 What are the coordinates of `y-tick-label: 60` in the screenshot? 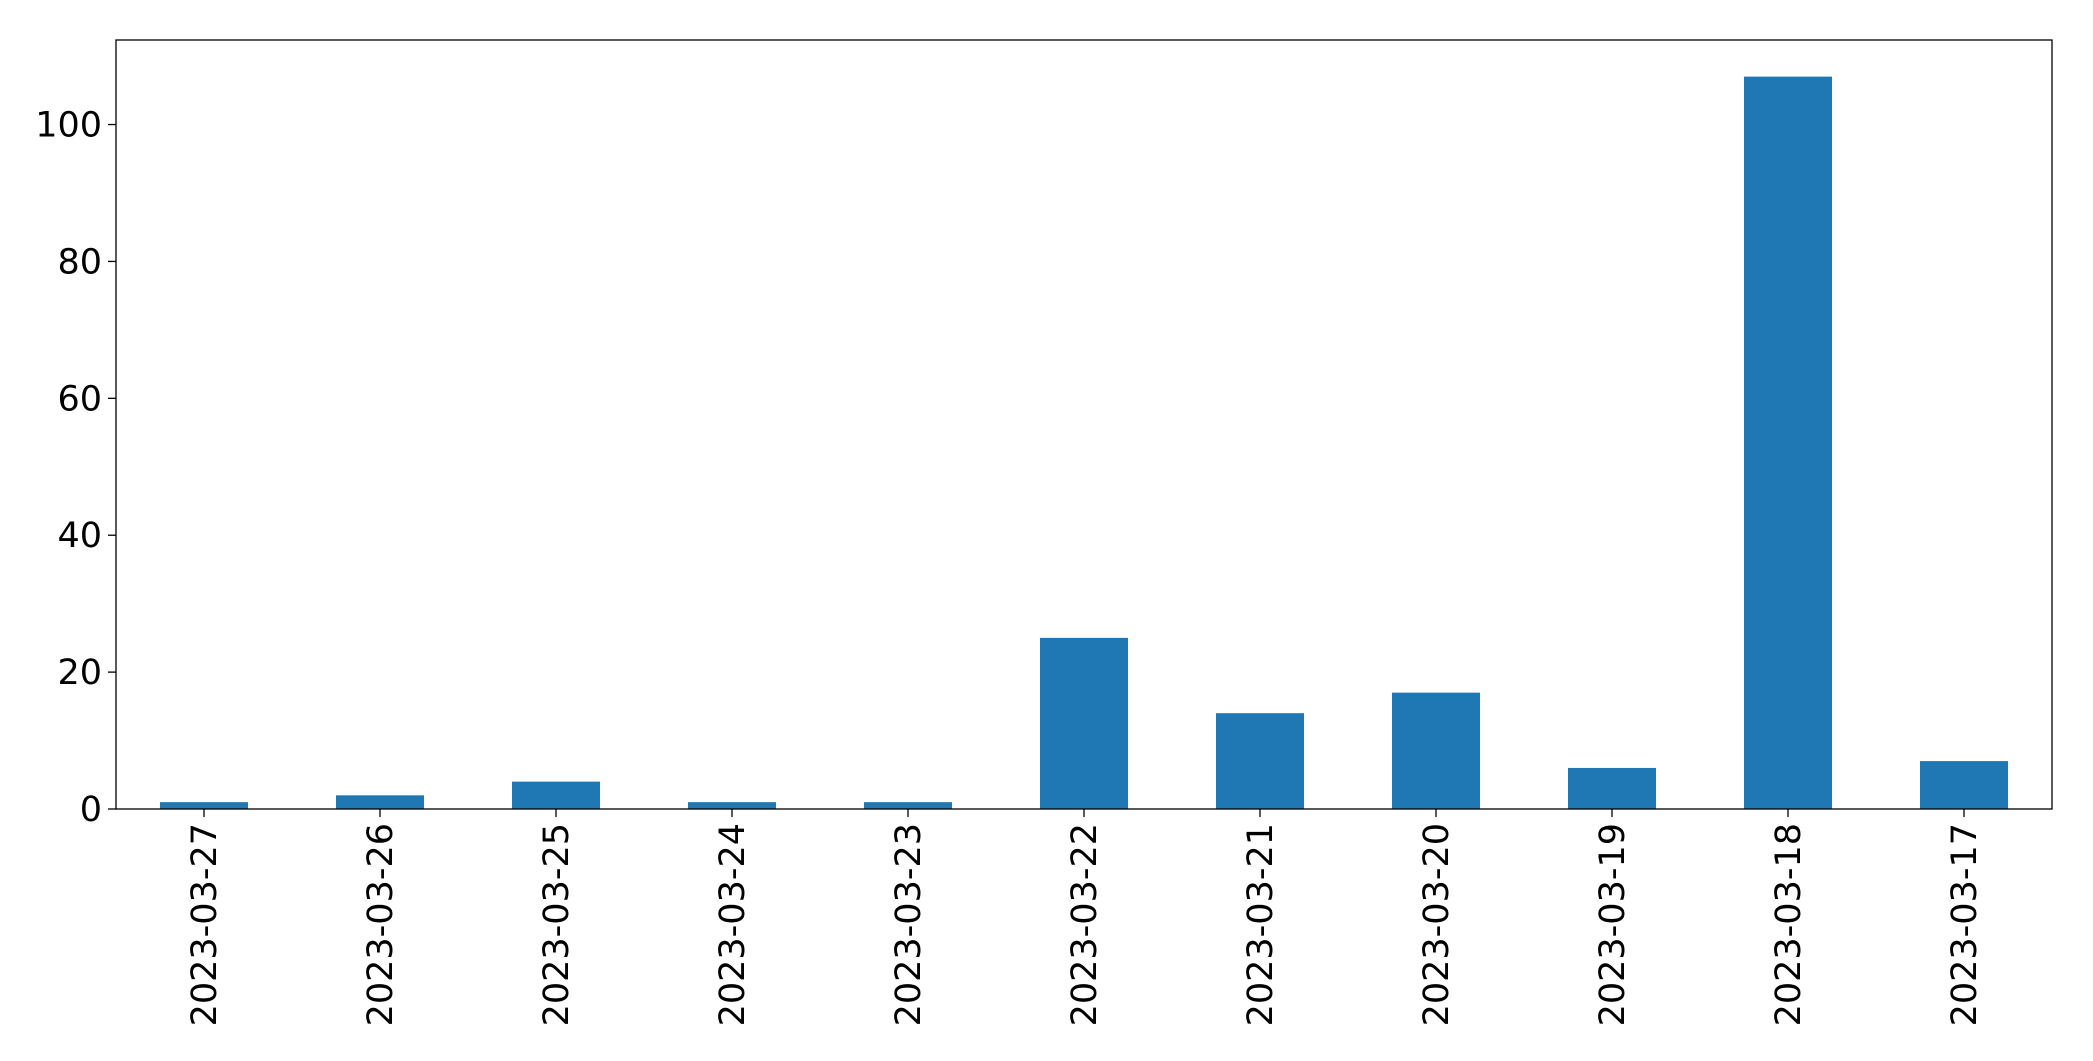 It's located at (79, 399).